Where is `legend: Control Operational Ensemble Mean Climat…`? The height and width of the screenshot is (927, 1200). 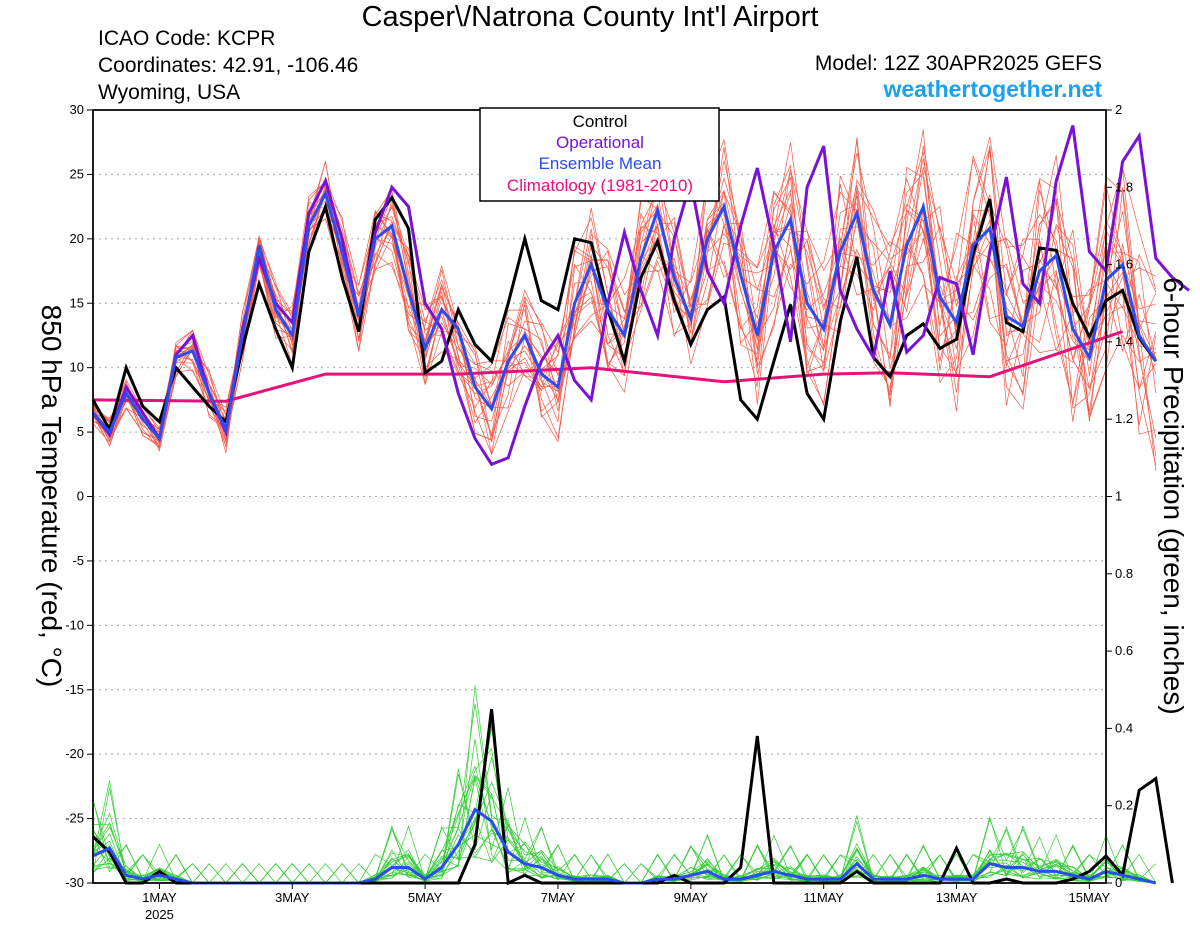
legend: Control Operational Ensemble Mean Climat… is located at coordinates (599, 154).